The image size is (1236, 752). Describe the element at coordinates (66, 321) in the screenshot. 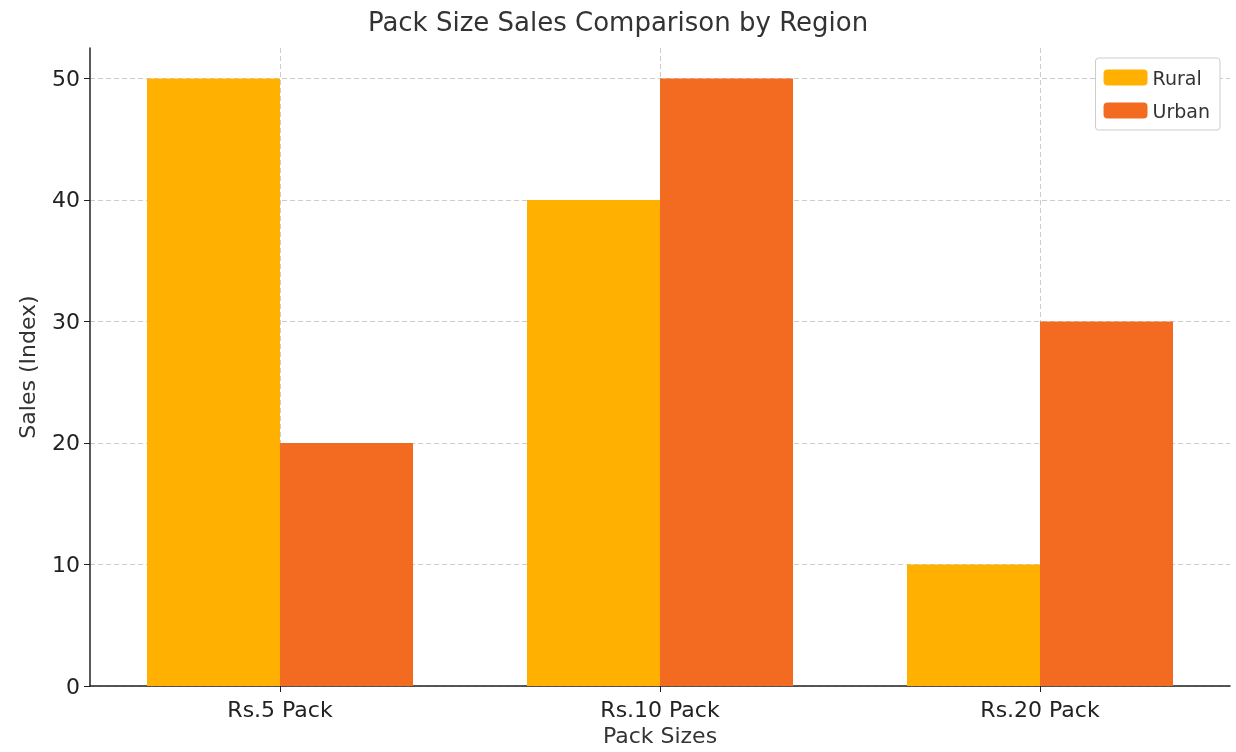

I see `y-tick-label: 30` at that location.